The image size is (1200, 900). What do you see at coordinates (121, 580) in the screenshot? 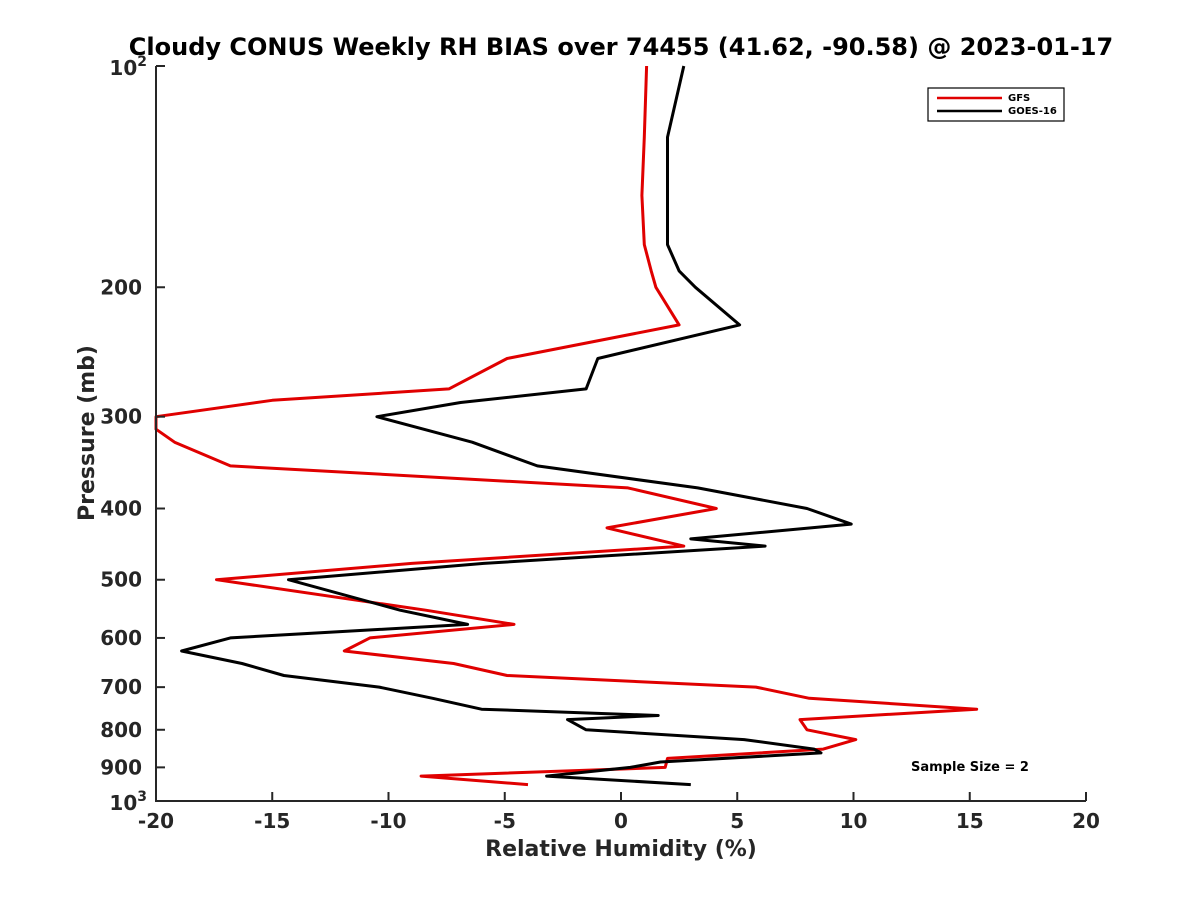
I see `y-tick-label: 500` at bounding box center [121, 580].